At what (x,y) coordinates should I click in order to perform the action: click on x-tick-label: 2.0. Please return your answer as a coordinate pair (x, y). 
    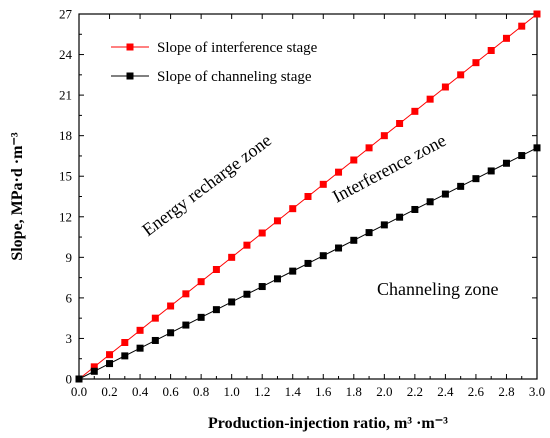
    Looking at the image, I should click on (384, 391).